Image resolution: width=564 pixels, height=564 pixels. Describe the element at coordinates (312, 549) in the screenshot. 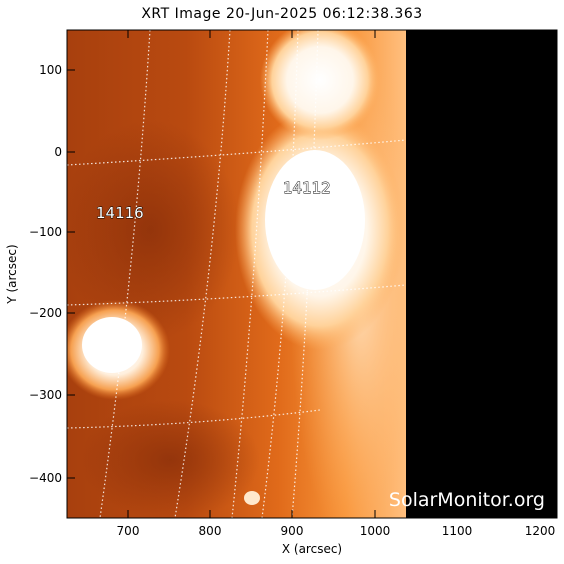

I see `x-axis-label: X (arcsec)` at that location.